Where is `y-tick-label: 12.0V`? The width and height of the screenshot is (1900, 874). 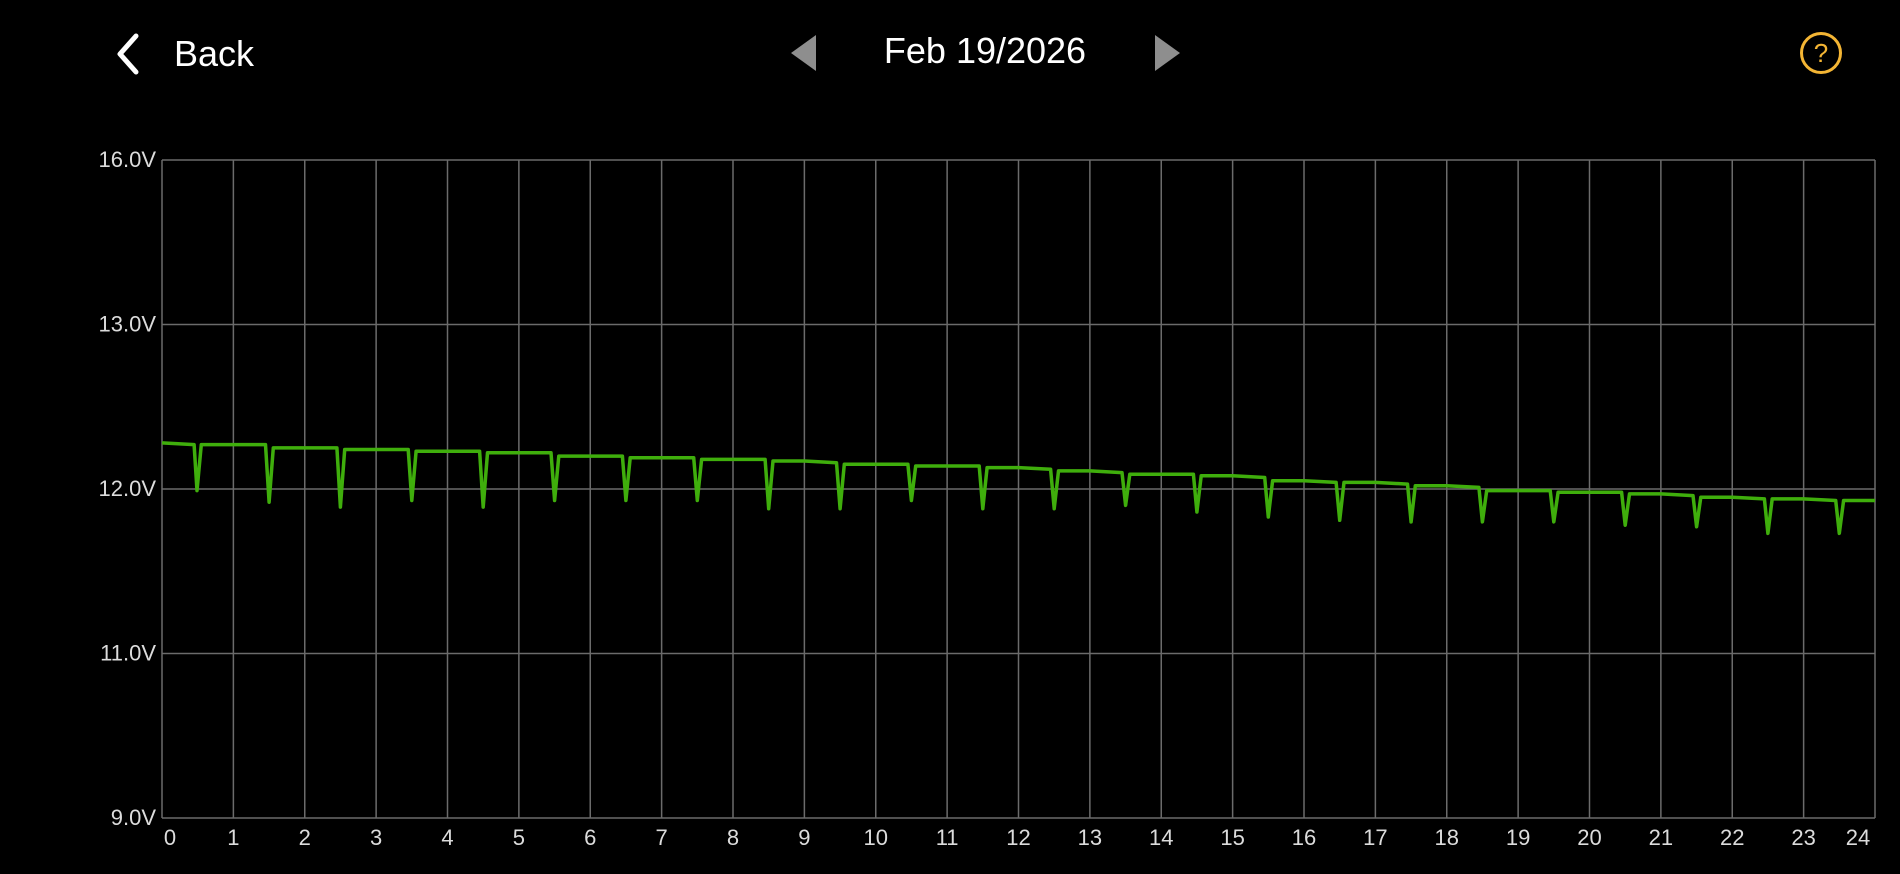 y-tick-label: 12.0V is located at coordinates (128, 488).